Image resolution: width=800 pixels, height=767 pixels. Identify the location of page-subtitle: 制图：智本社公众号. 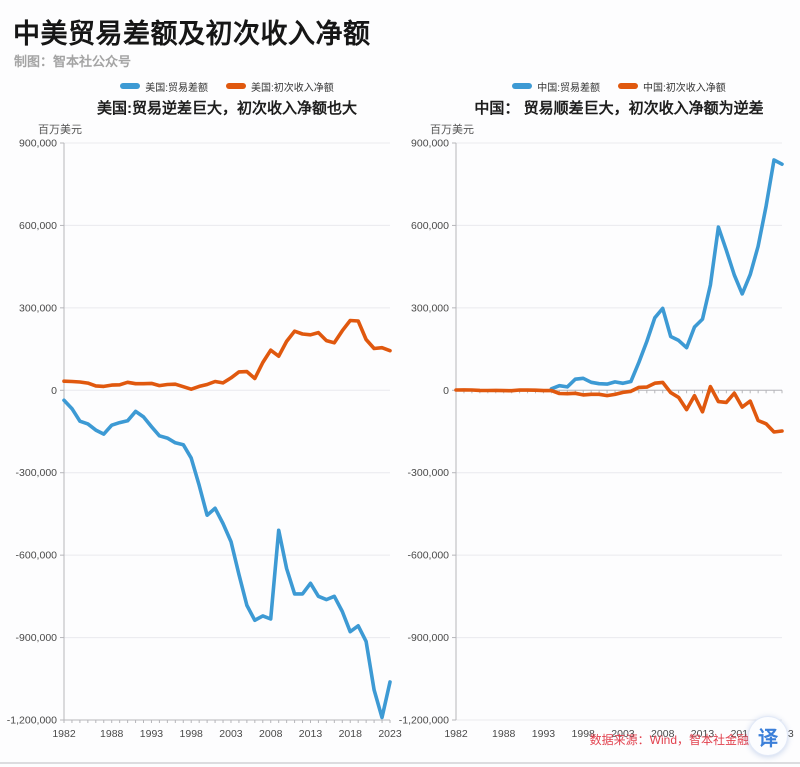
(73, 61).